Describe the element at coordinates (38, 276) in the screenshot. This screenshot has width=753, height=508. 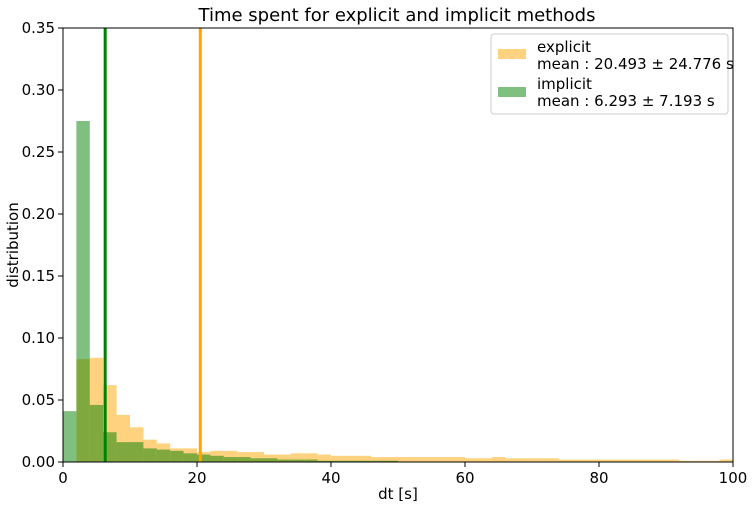
I see `y-tick-label: 0.15` at that location.